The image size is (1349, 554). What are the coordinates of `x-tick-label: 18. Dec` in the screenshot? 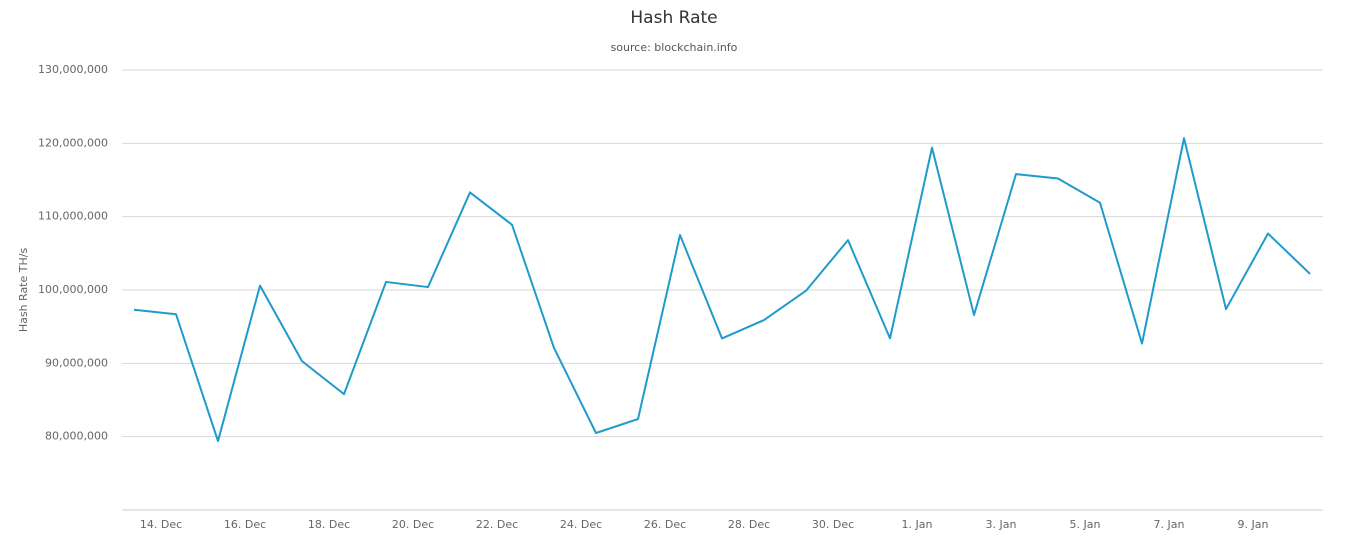 It's located at (329, 524).